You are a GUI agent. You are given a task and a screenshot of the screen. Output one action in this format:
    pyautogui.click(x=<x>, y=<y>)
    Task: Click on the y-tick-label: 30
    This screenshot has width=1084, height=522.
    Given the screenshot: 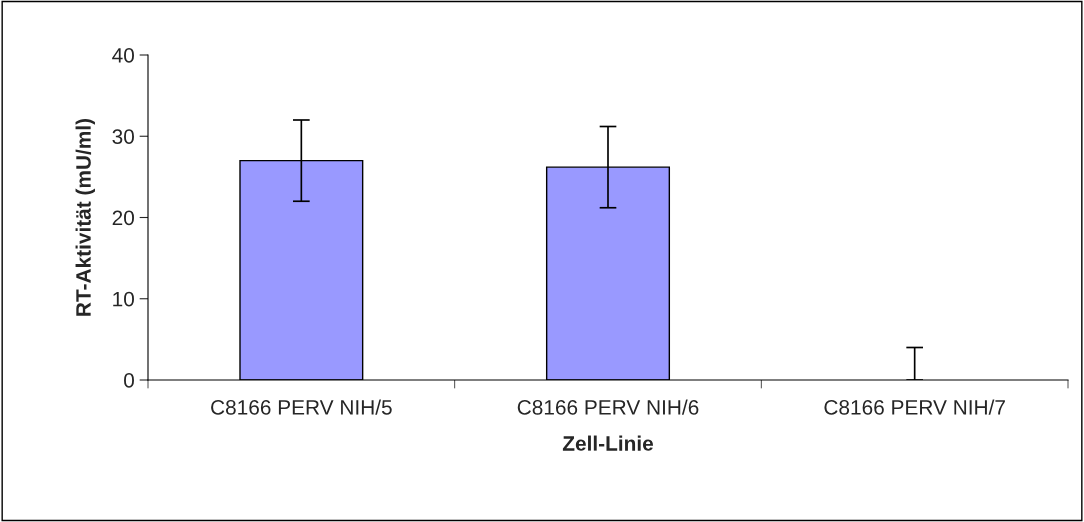 What is the action you would take?
    pyautogui.click(x=123, y=136)
    